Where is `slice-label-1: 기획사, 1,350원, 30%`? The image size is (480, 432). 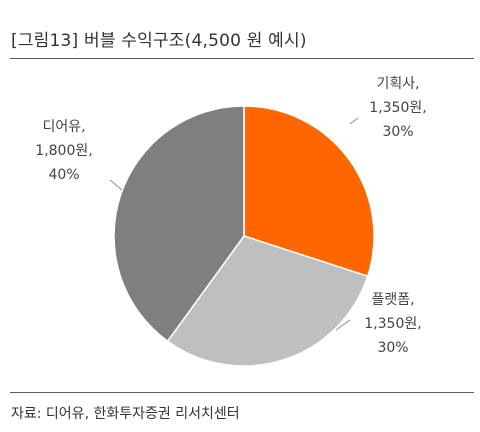 slice-label-1: 기획사, 1,350원, 30% is located at coordinates (397, 108).